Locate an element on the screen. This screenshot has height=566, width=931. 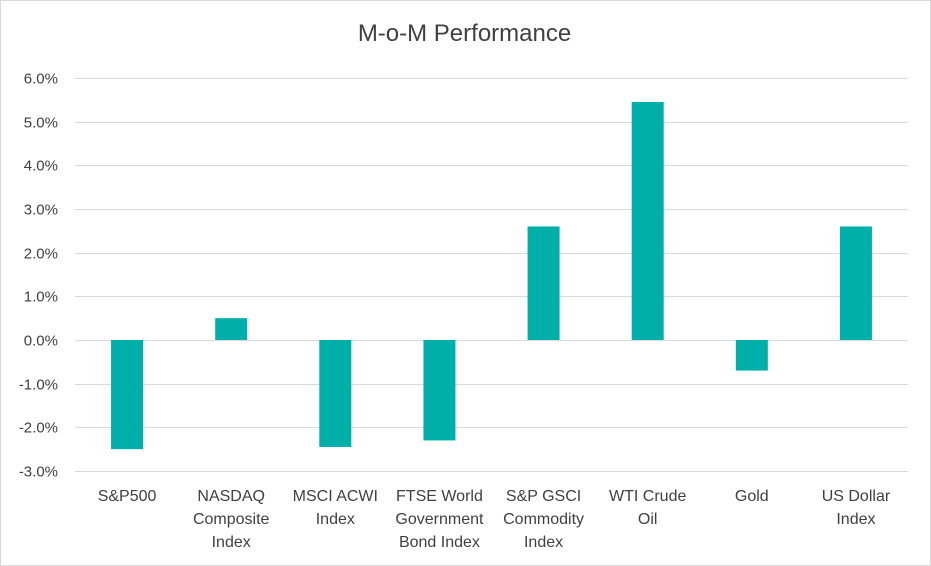
x-tick-label: FTSE World is located at coordinates (439, 496).